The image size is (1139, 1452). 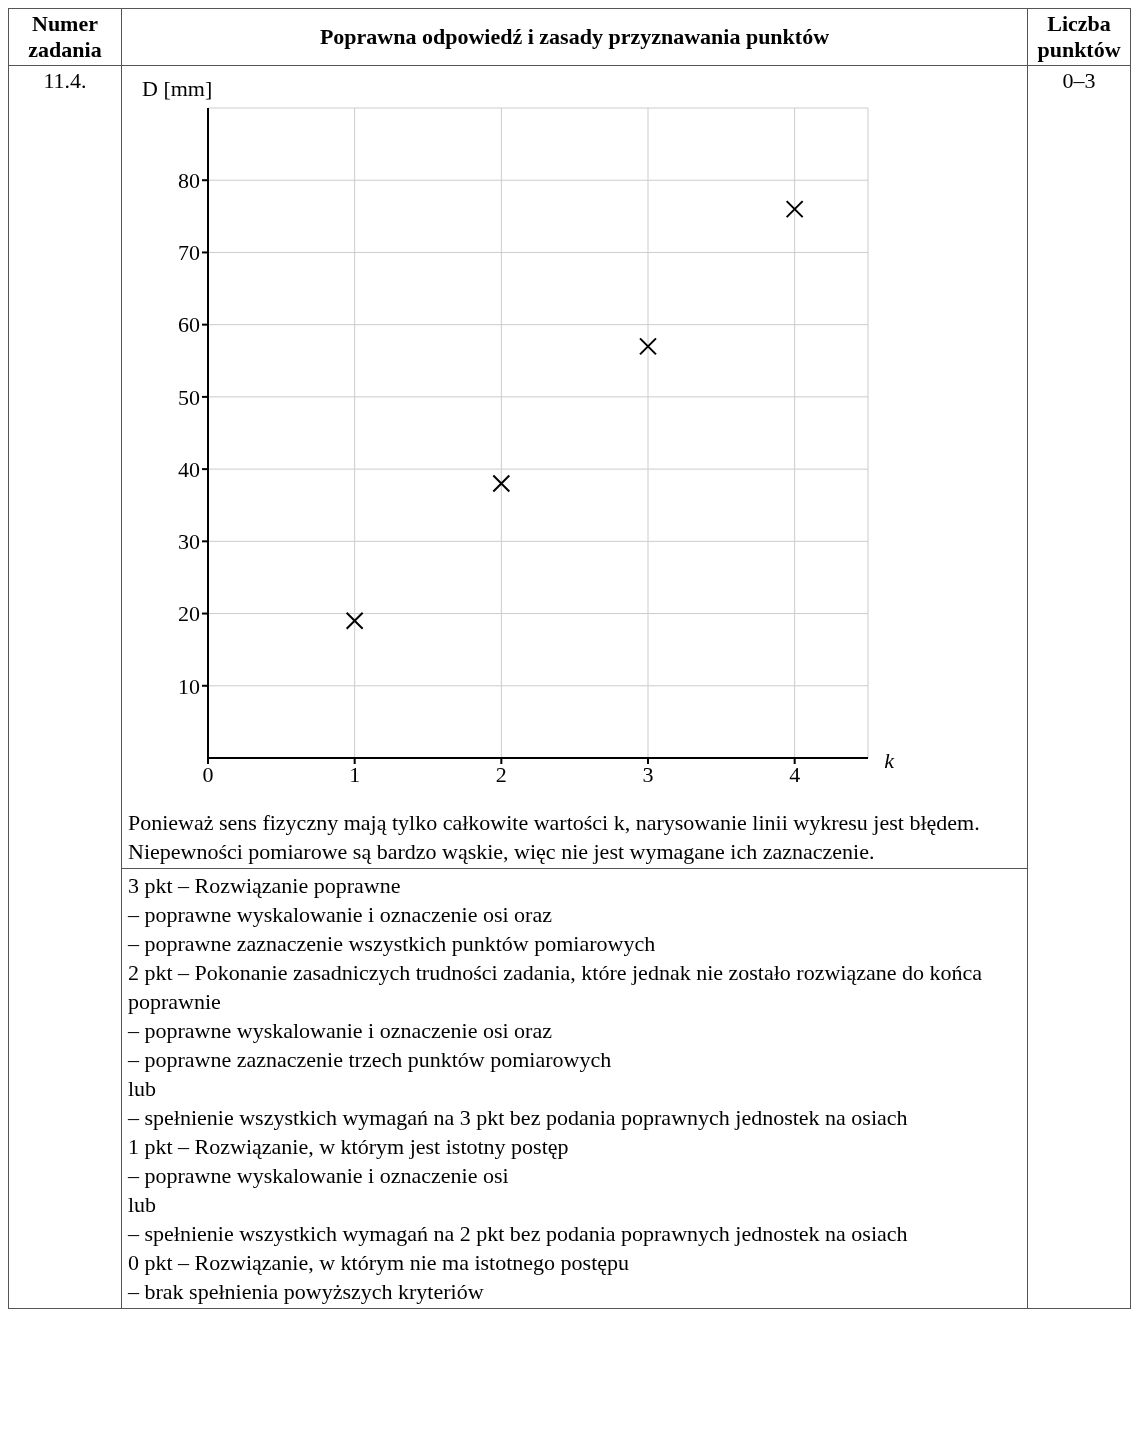 I want to click on y-tick-label: 40, so click(x=189, y=469).